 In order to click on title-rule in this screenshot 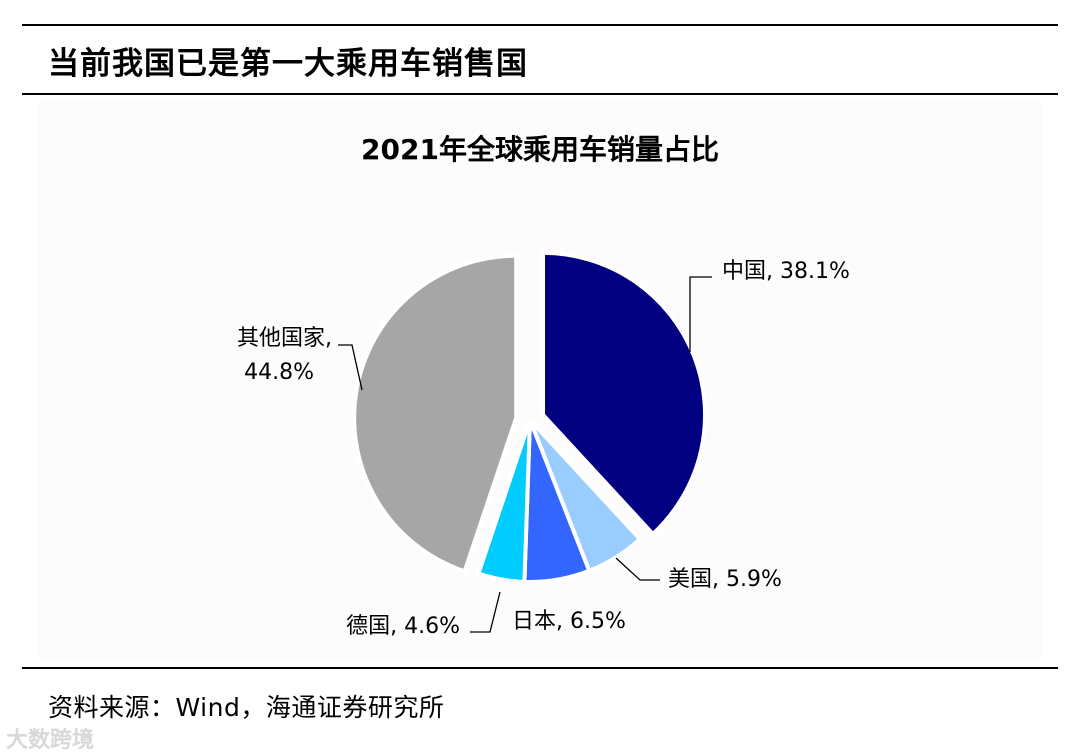, I will do `click(540, 94)`.